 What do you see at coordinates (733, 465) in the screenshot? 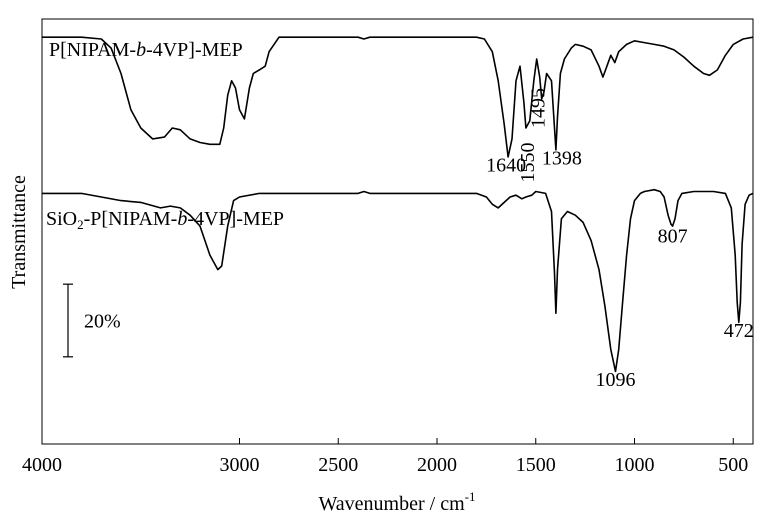
I see `x-tick-label-500: 500` at bounding box center [733, 465].